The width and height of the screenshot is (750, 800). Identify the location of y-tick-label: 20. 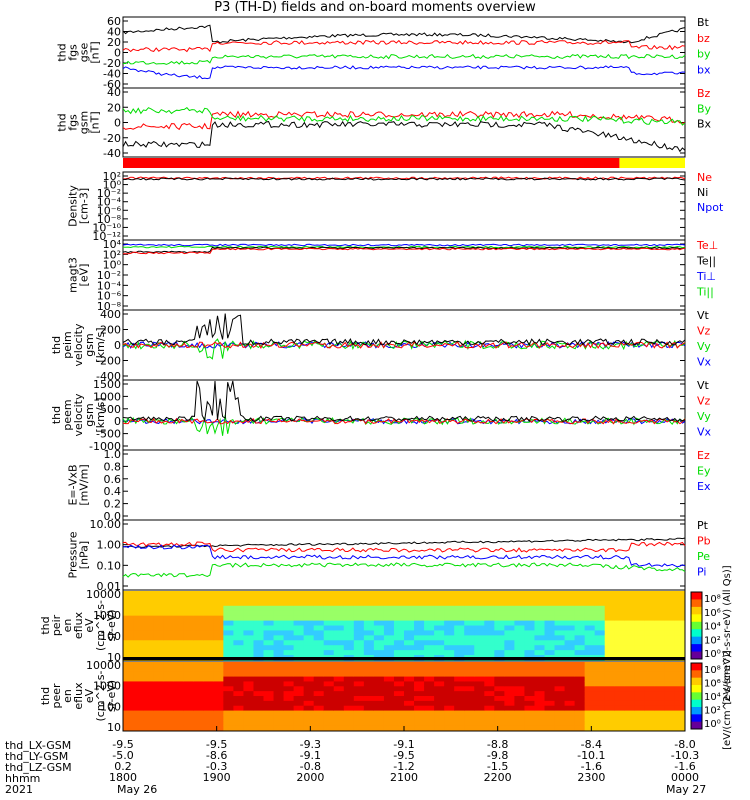
(114, 42).